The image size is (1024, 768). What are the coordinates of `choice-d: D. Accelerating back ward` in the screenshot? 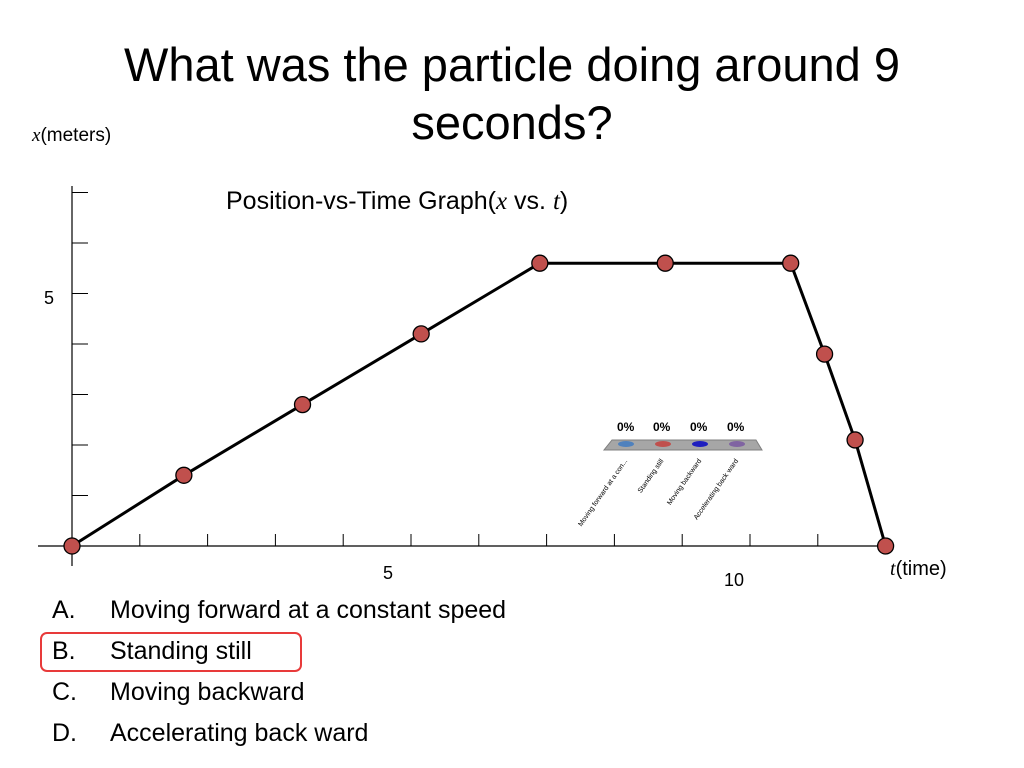 It's located at (279, 733).